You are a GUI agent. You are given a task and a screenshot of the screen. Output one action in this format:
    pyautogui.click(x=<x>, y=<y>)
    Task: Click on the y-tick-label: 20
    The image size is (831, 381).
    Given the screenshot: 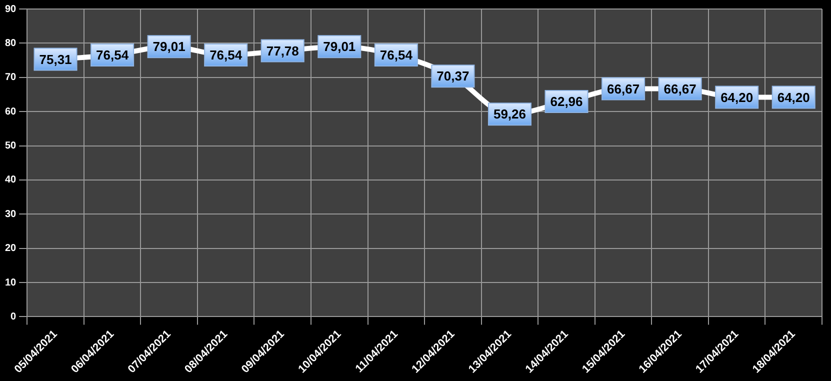 What is the action you would take?
    pyautogui.click(x=11, y=248)
    